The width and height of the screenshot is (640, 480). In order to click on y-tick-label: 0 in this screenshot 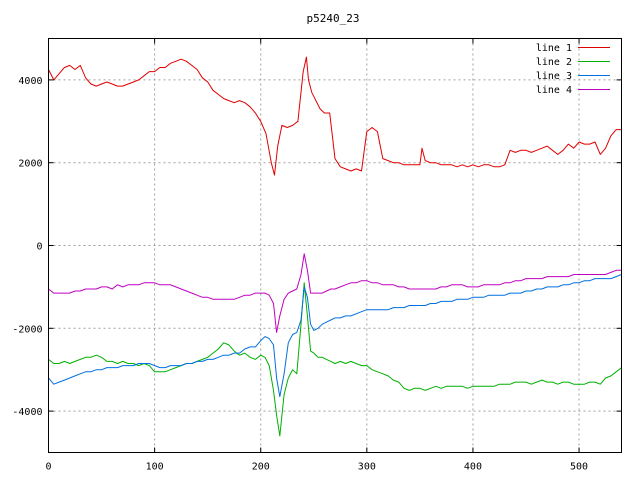, I will do `click(39, 247)`.